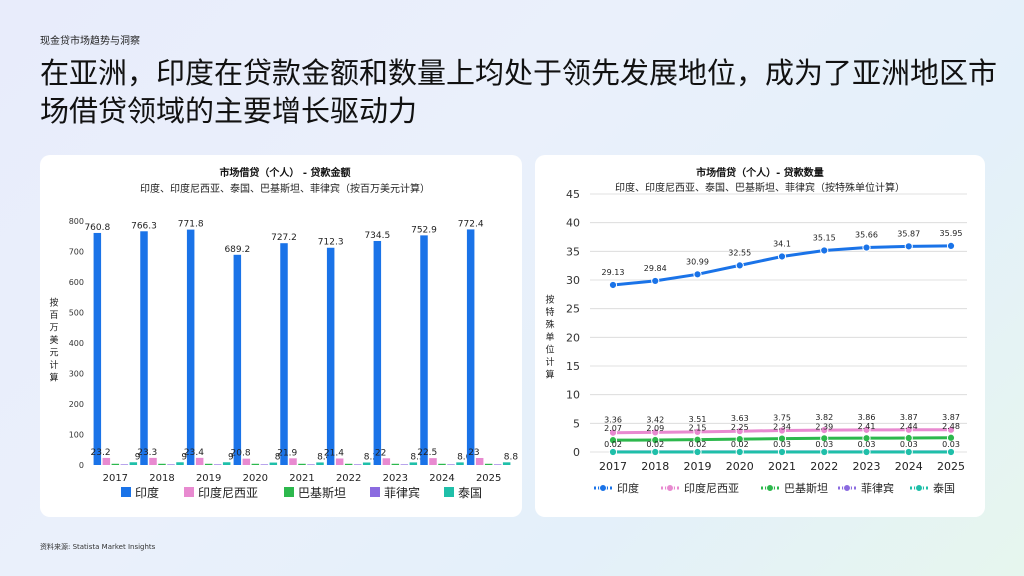  I want to click on data-label: 32.55, so click(739, 252).